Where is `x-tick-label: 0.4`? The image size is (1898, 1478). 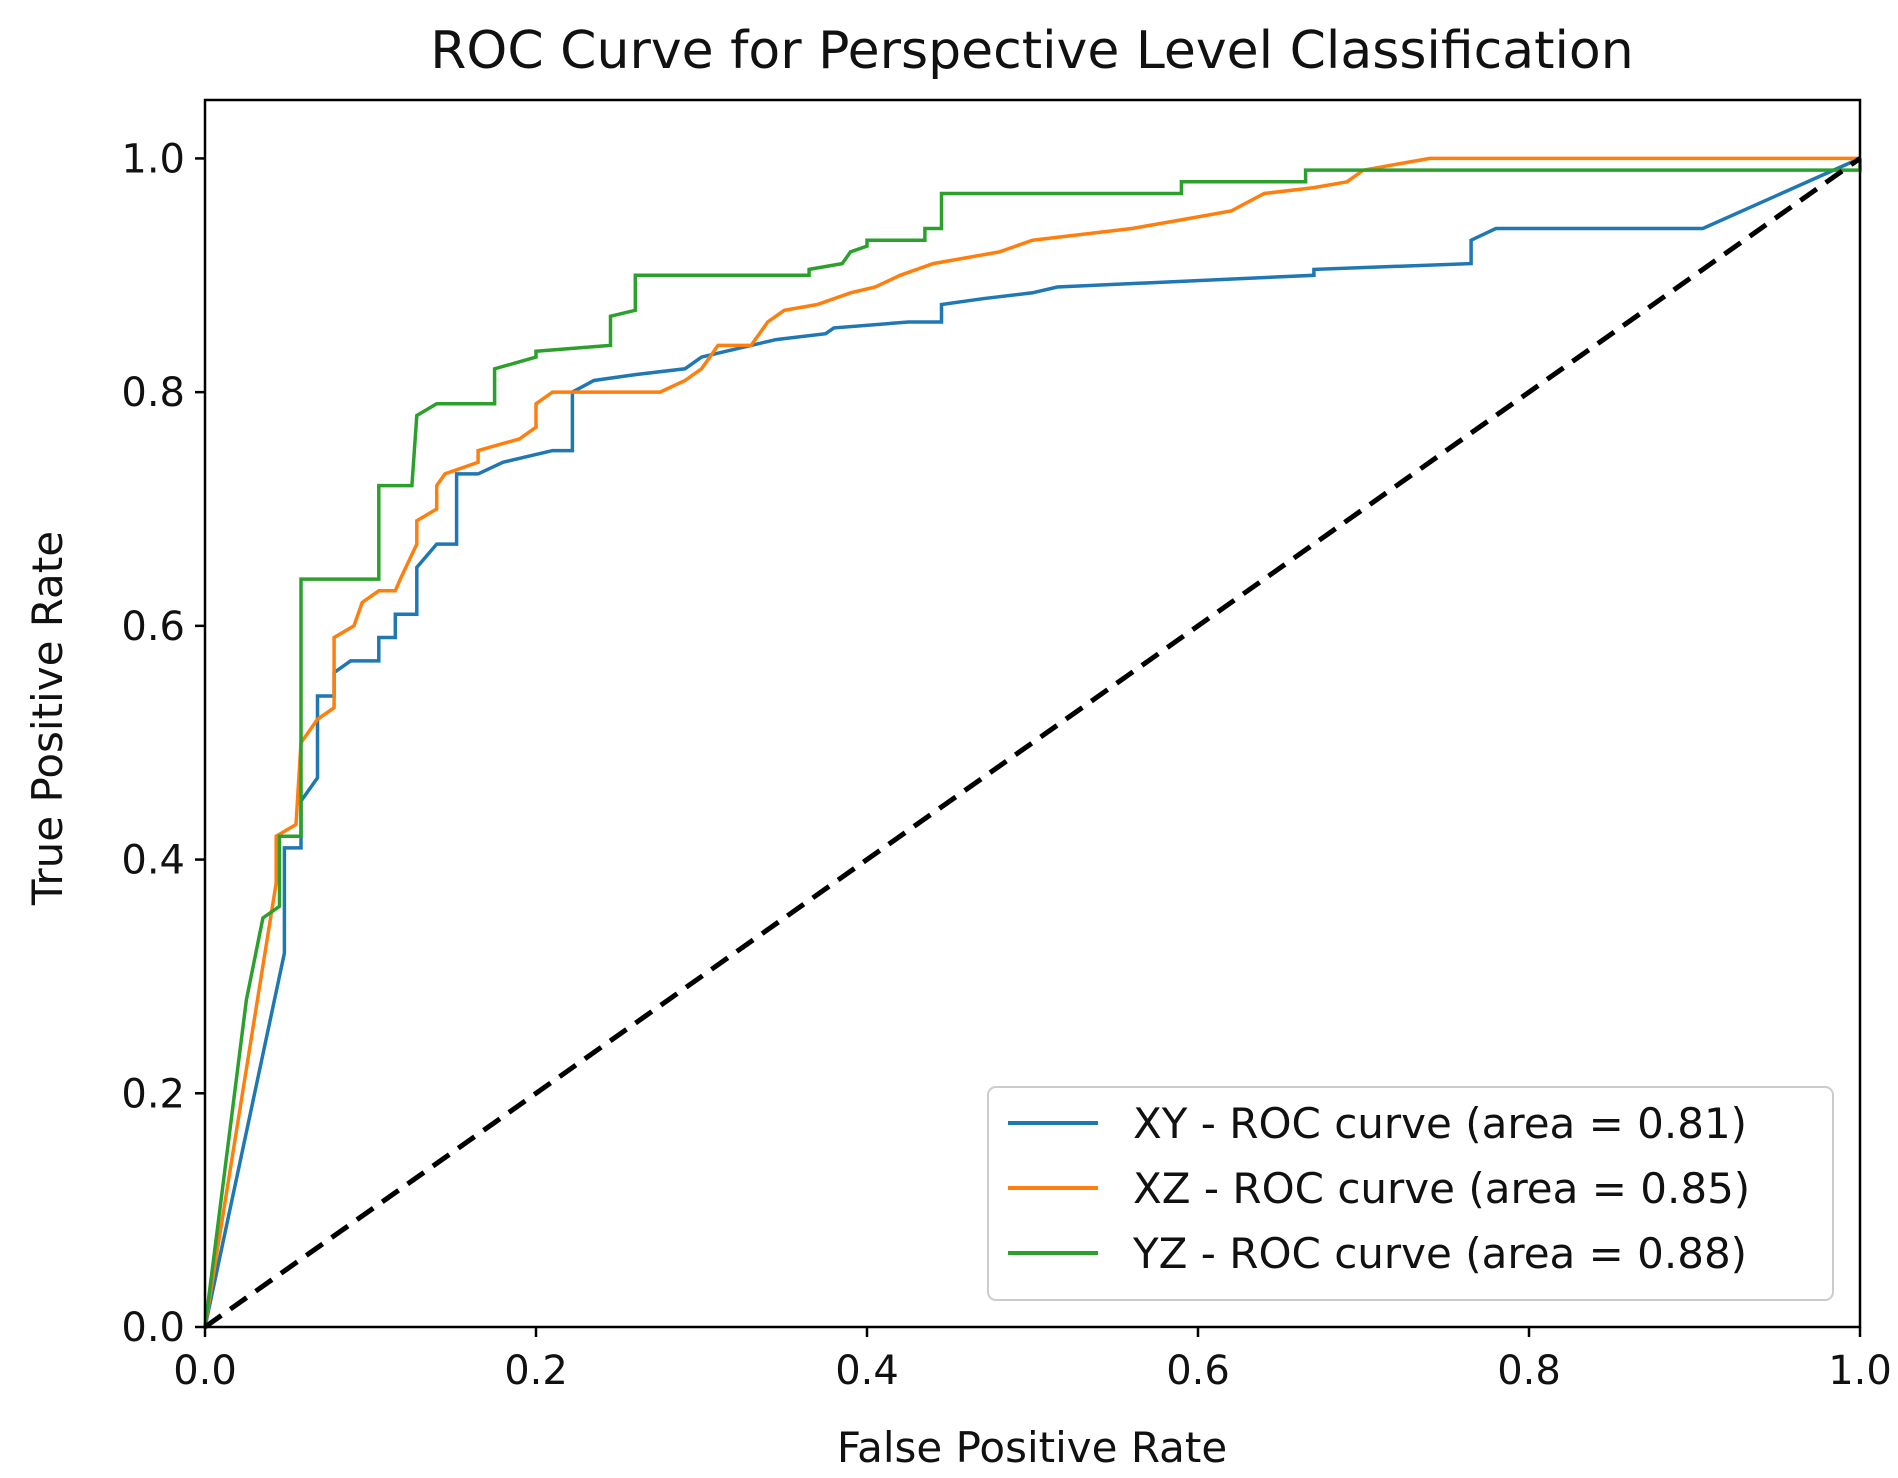
x-tick-label: 0.4 is located at coordinates (867, 1371).